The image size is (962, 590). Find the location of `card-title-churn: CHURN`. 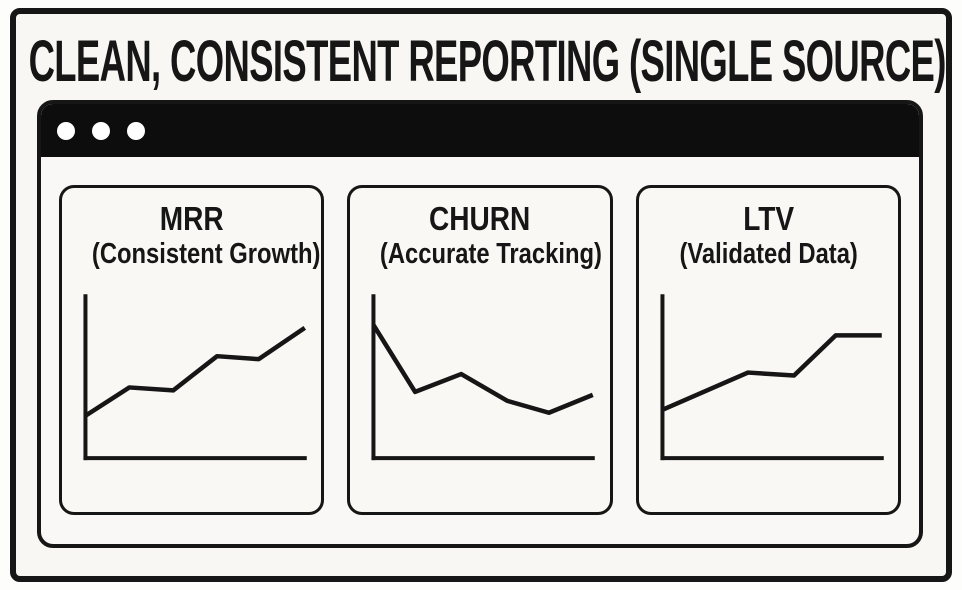

card-title-churn: CHURN is located at coordinates (480, 218).